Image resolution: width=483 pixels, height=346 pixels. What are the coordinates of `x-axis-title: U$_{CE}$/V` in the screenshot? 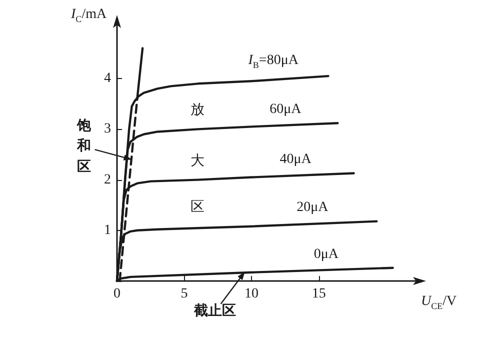 It's located at (439, 302).